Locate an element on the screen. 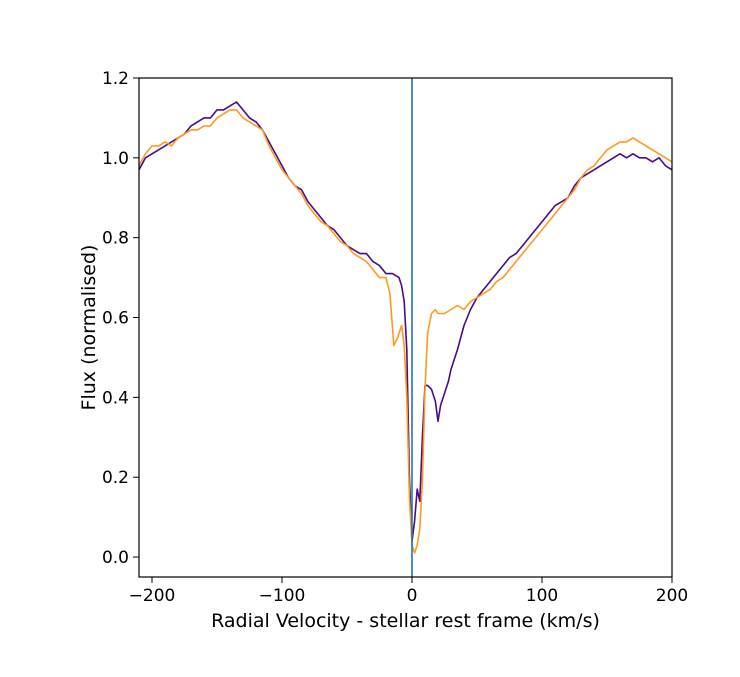 The image size is (740, 677). y-axis: 0.0 0.2 0.4 0.6 0.8 1.0 1.2 is located at coordinates (120, 318).